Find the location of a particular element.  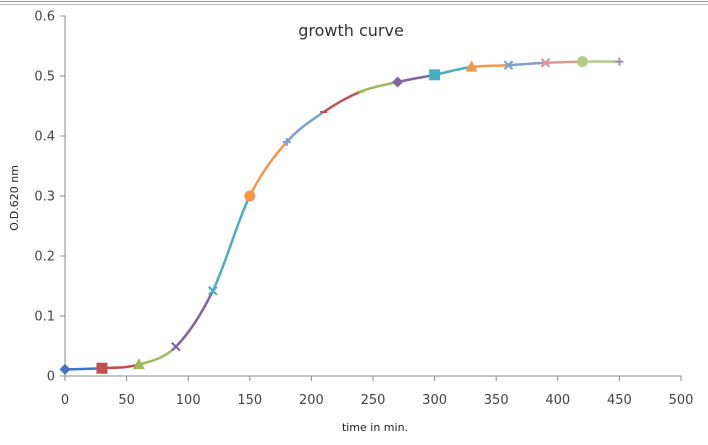

y-tick-label: 0.2 is located at coordinates (44, 257).